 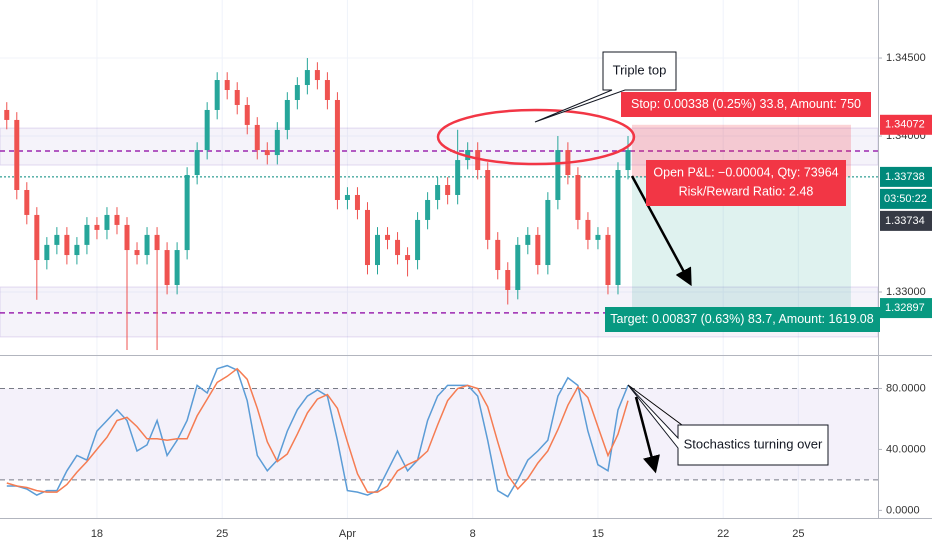 What do you see at coordinates (753, 443) in the screenshot?
I see `callout-text: Stochastics turning over` at bounding box center [753, 443].